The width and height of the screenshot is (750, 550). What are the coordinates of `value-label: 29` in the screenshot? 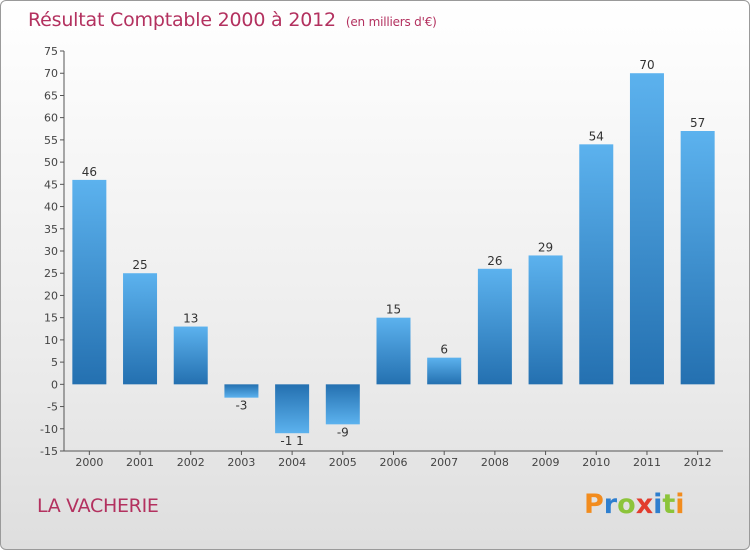 It's located at (545, 247).